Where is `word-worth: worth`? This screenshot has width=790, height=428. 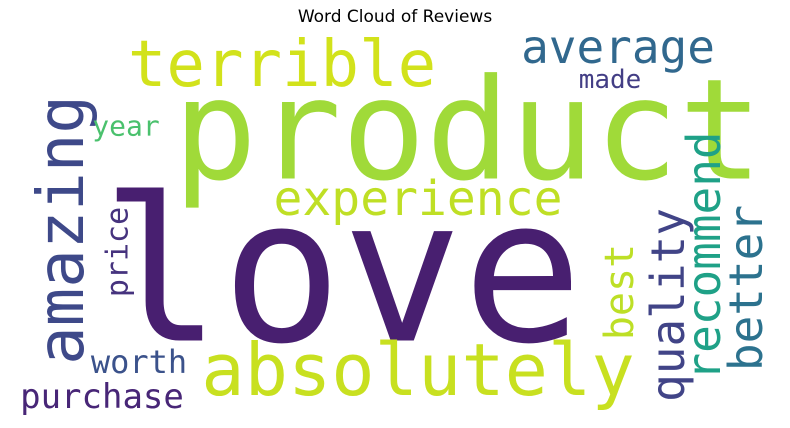
word-worth: worth is located at coordinates (139, 362).